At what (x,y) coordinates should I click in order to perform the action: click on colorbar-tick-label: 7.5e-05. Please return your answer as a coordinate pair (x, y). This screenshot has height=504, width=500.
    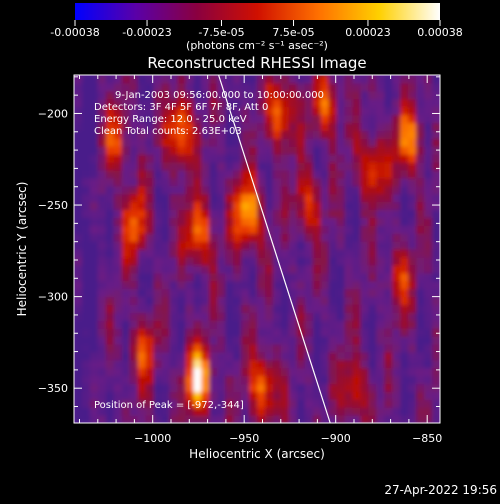
    Looking at the image, I should click on (293, 32).